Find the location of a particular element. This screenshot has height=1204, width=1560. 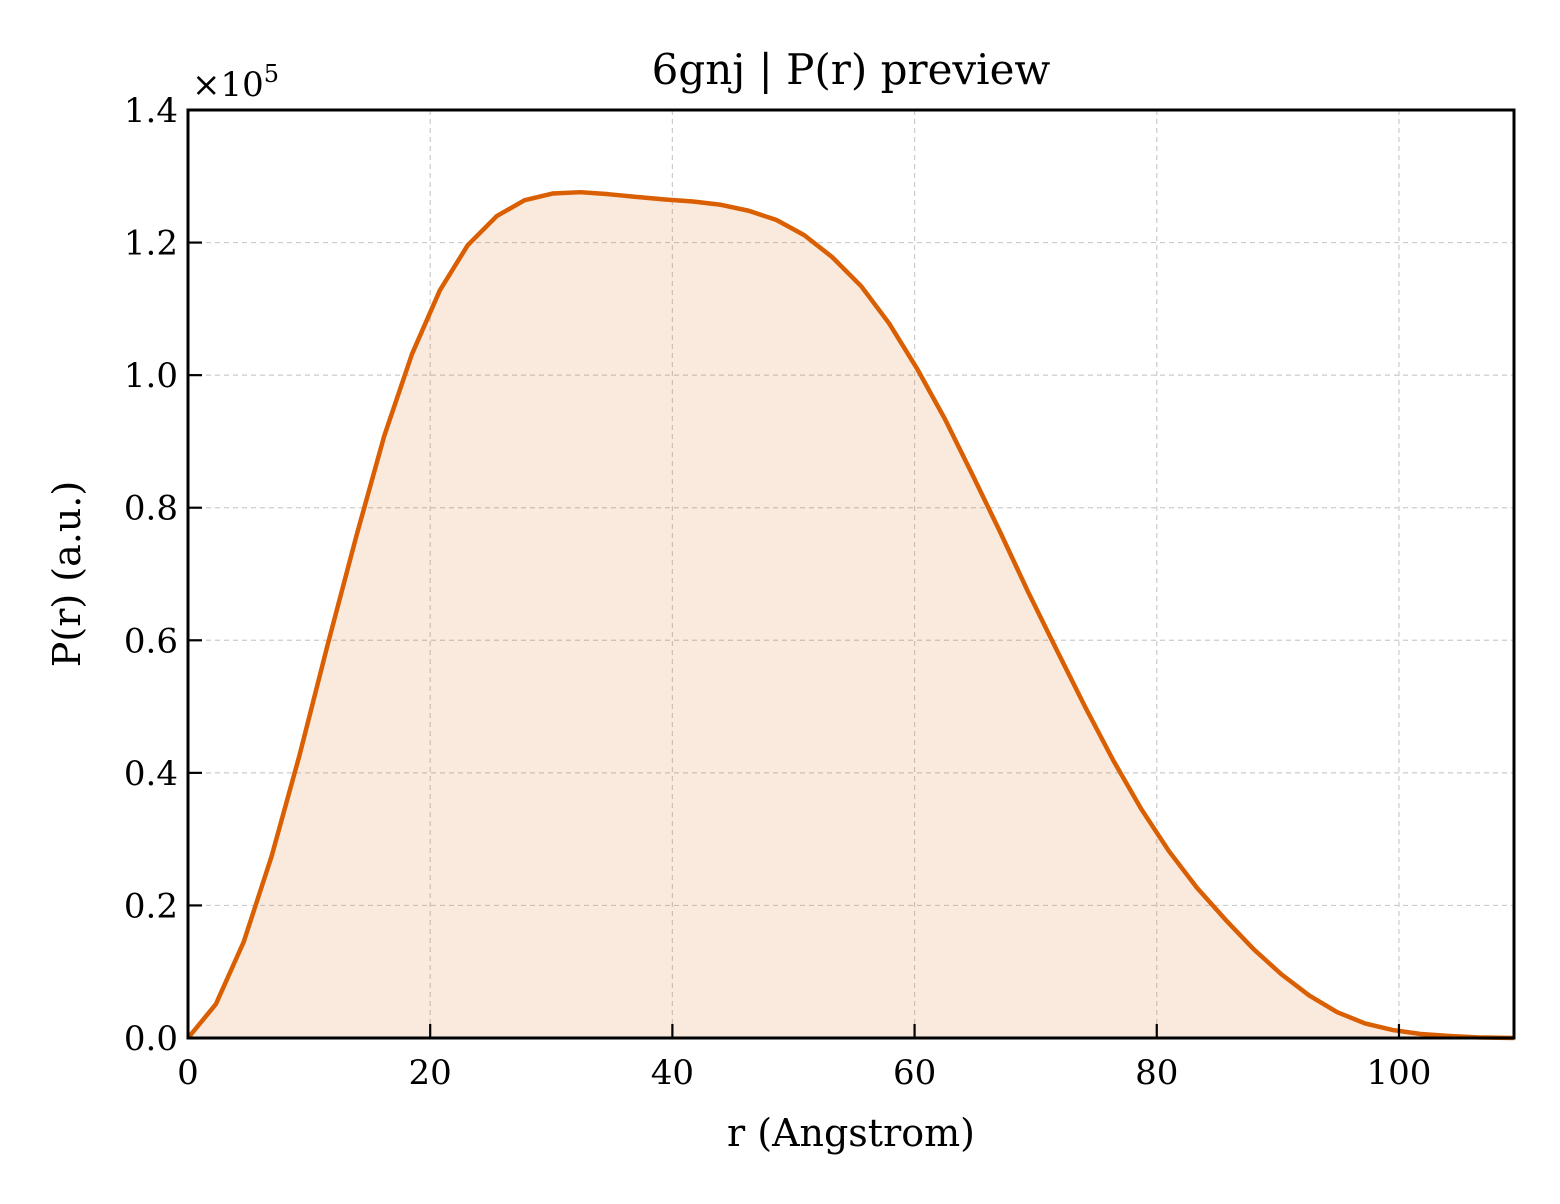

x-tick-label: 100 is located at coordinates (1399, 1073).